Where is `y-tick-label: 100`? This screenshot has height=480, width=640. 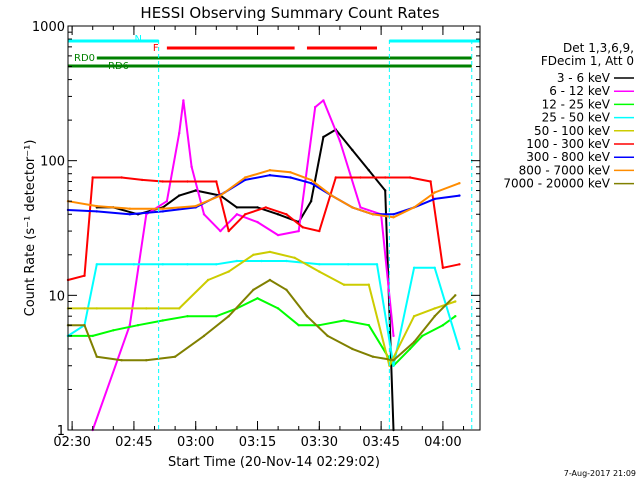 y-tick-label: 100 is located at coordinates (52, 162).